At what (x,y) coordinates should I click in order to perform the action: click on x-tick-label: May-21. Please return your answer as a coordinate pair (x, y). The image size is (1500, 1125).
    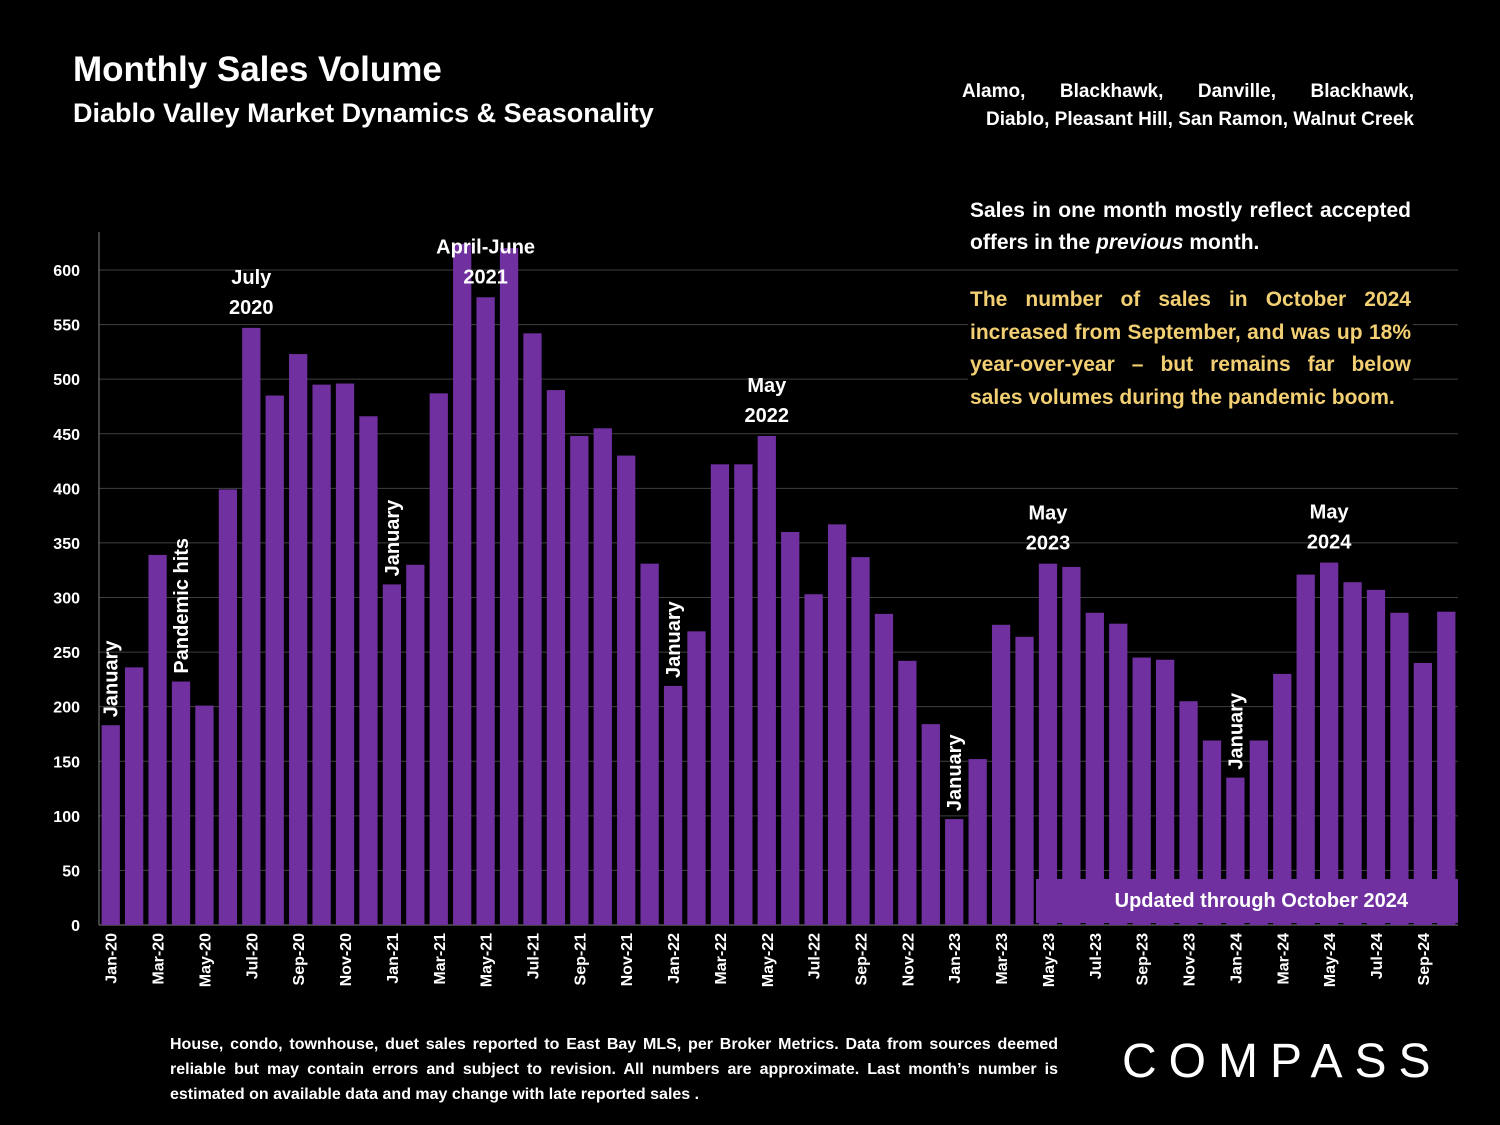
    Looking at the image, I should click on (487, 960).